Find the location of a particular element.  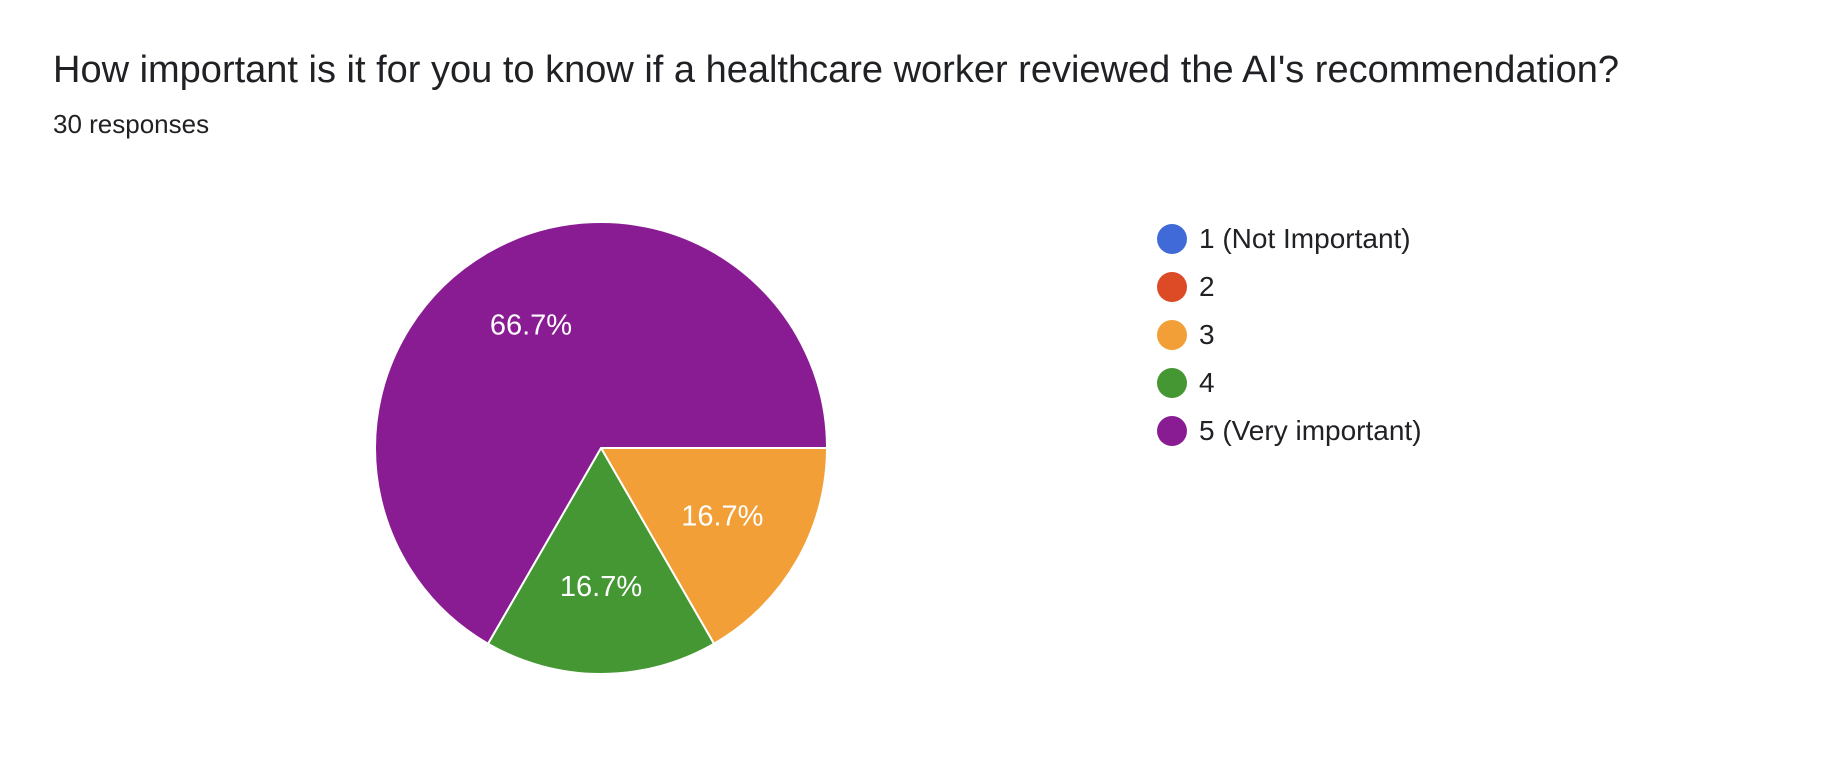

slice-percent-label-3: 16.7% is located at coordinates (722, 517).